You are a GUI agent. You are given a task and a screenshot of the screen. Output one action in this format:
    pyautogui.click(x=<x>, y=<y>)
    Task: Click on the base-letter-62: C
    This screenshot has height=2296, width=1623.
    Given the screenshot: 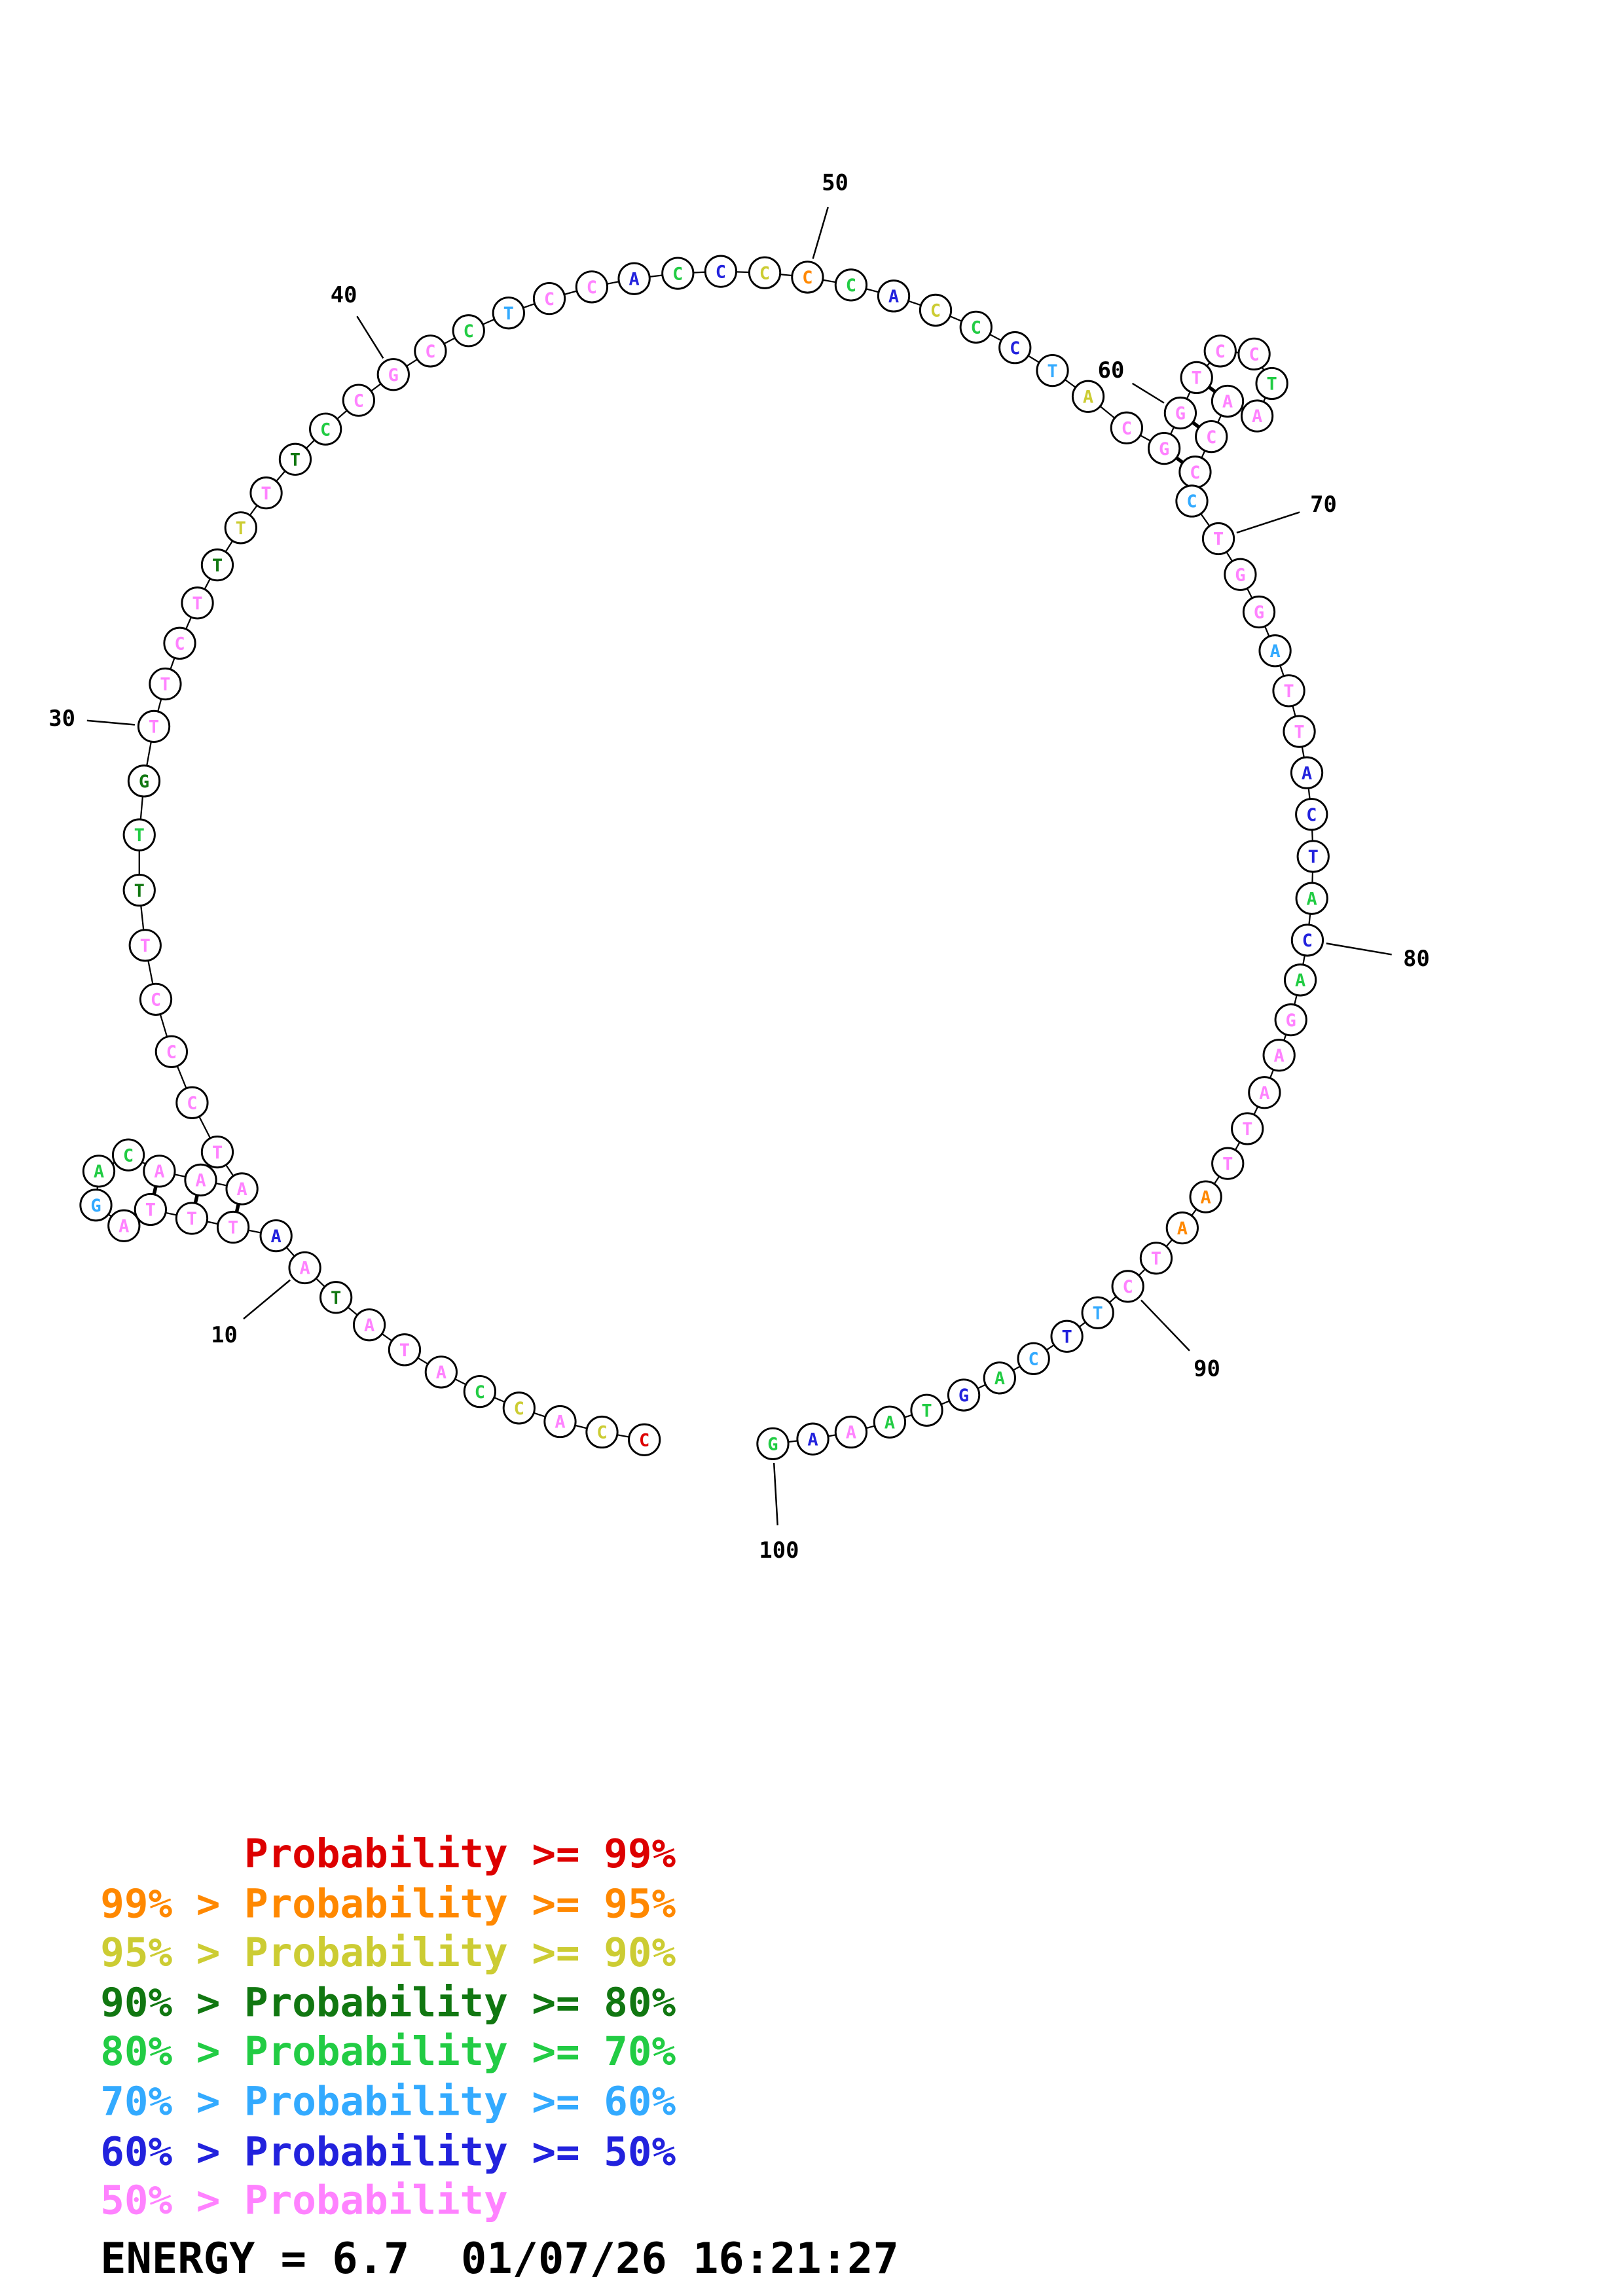 What is the action you would take?
    pyautogui.click(x=1220, y=352)
    